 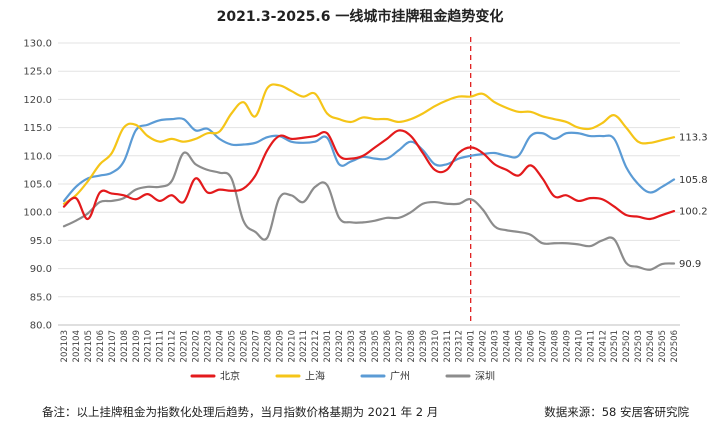 What do you see at coordinates (256, 346) in the screenshot?
I see `x-tick-label: 202207` at bounding box center [256, 346].